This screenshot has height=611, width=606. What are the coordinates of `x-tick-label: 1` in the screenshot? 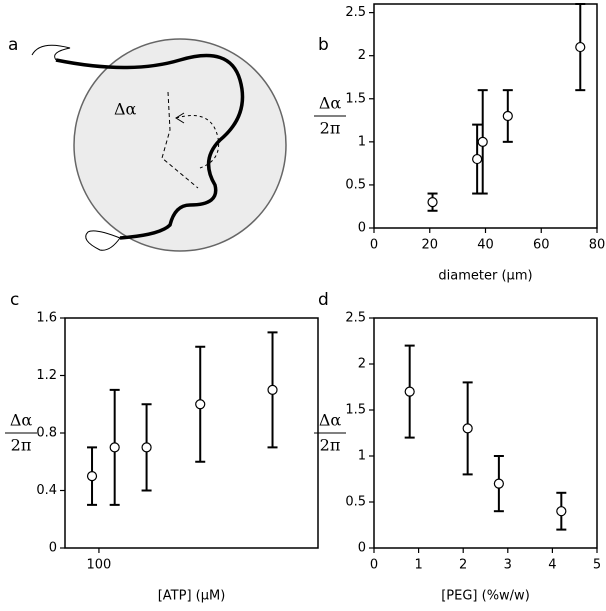 It's located at (418, 565).